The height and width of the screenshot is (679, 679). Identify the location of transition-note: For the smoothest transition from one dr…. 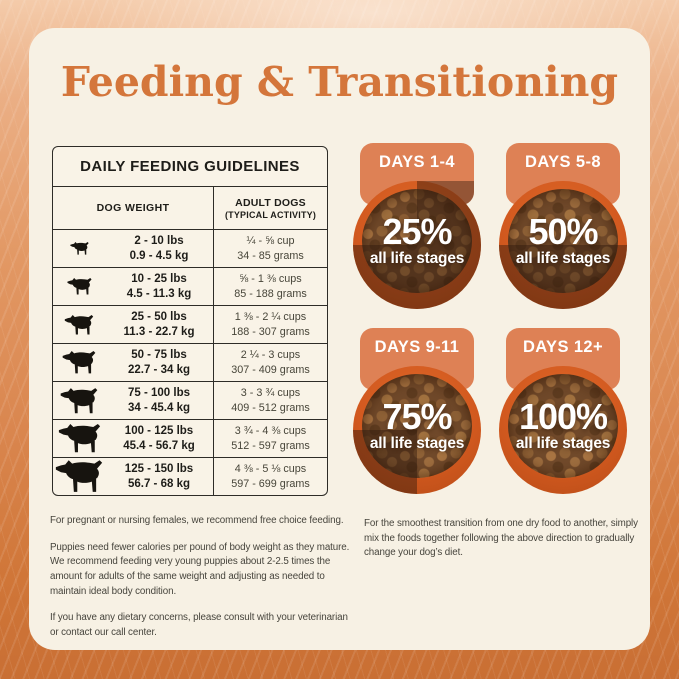
(501, 538).